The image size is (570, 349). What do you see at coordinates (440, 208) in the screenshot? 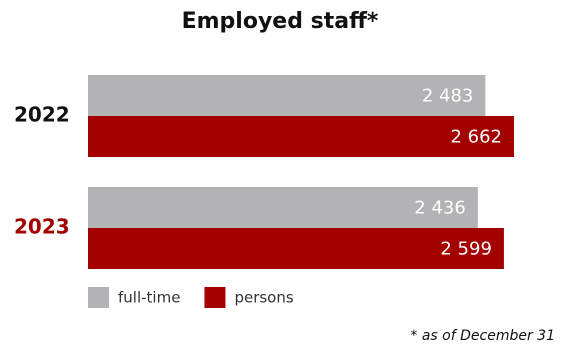
I see `value-label: 2 436` at bounding box center [440, 208].